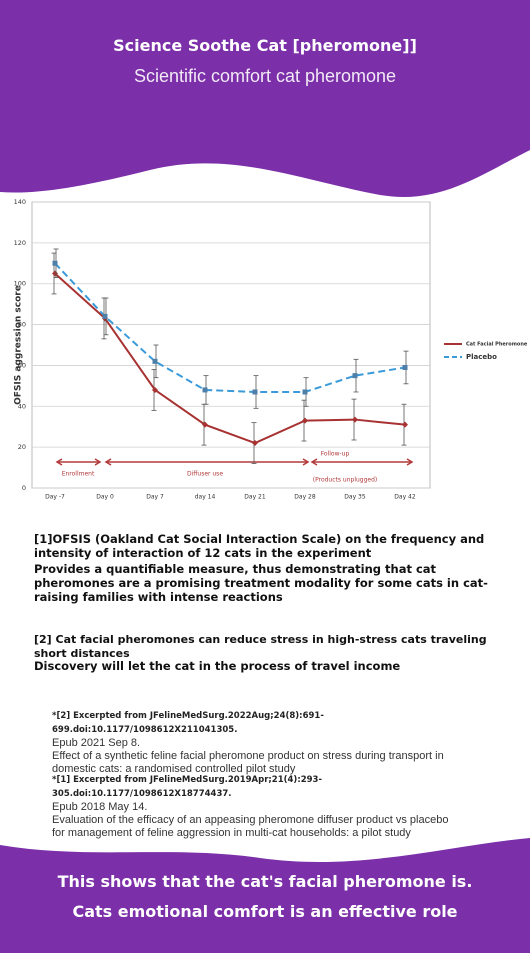 Image resolution: width=530 pixels, height=953 pixels. I want to click on x-tick-label: day 14, so click(205, 497).